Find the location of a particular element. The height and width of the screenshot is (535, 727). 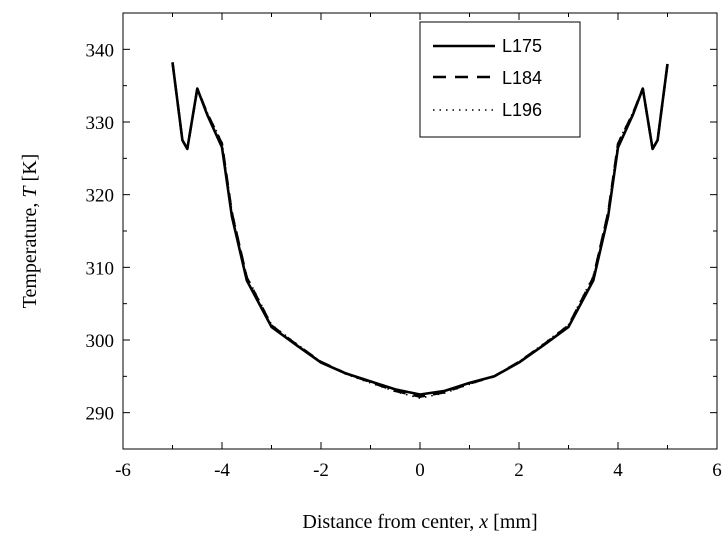

x-tick-label: -6 is located at coordinates (123, 470).